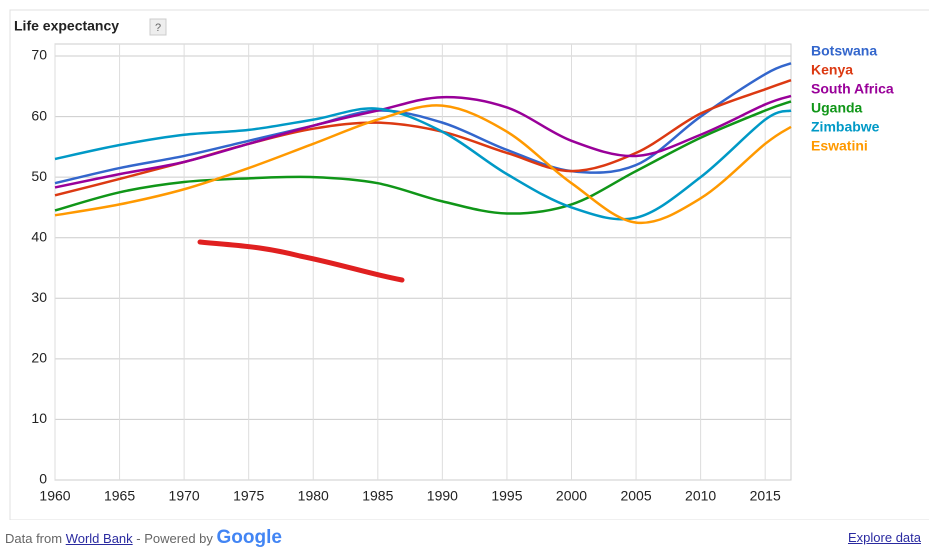 The width and height of the screenshot is (929, 550). I want to click on legend-entry: Kenya, so click(832, 70).